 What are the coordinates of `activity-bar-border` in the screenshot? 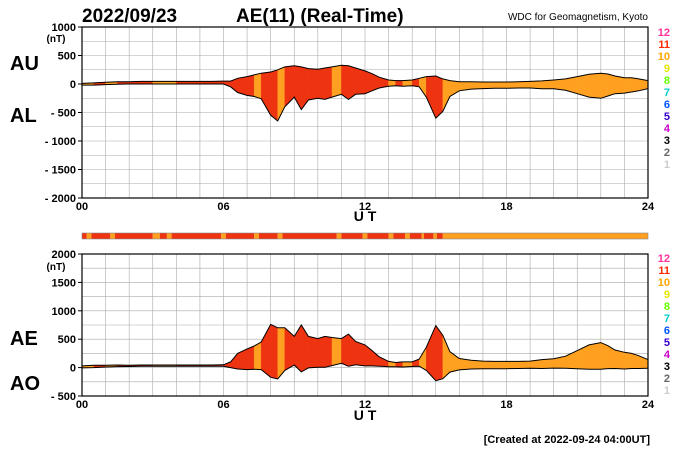 It's located at (365, 236).